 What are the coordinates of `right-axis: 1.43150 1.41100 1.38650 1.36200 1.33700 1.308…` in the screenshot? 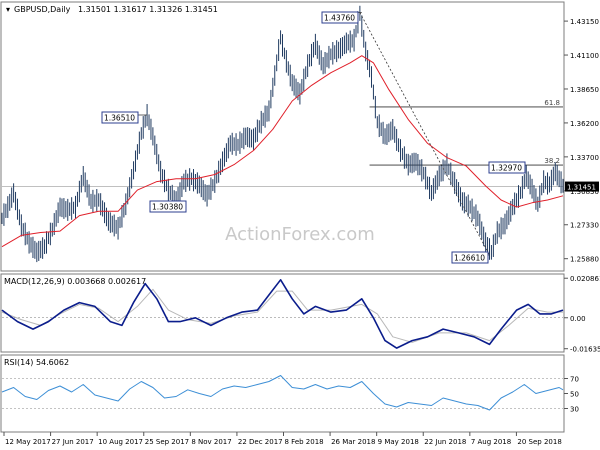 It's located at (582, 216).